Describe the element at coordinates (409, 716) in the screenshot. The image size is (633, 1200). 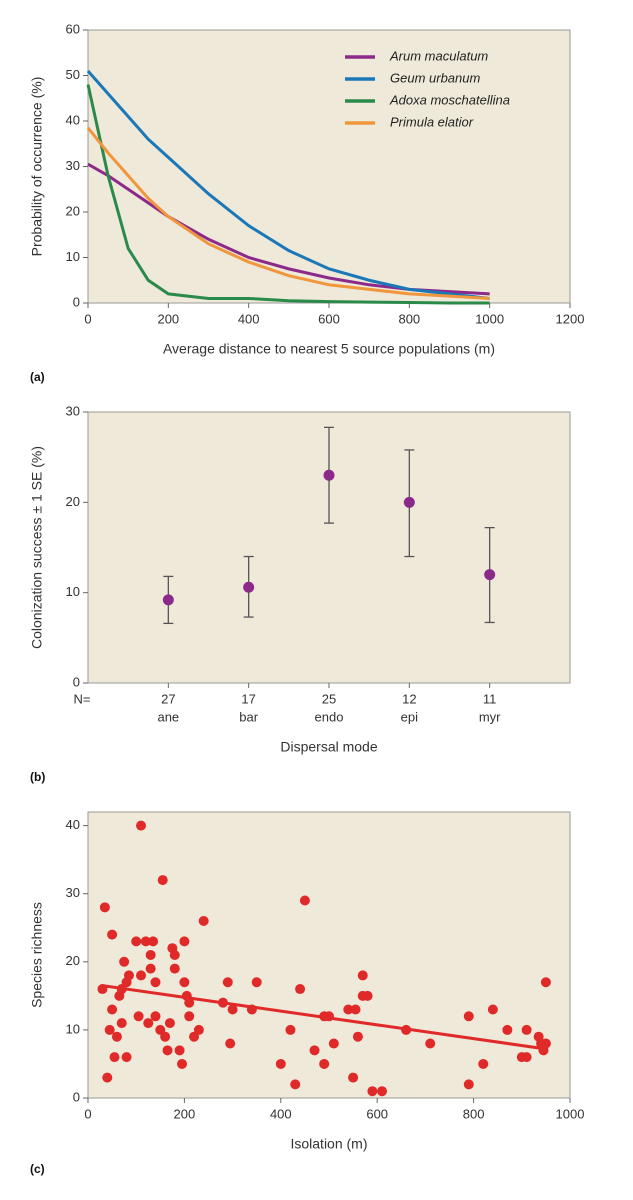
I see `x-tick-label: epi` at that location.